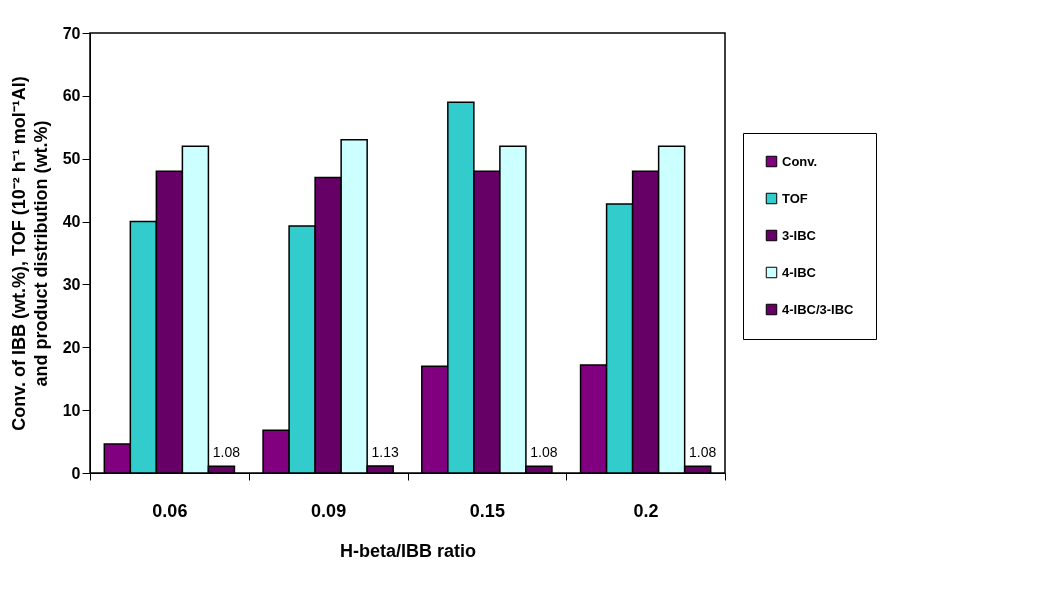  Describe the element at coordinates (71, 222) in the screenshot. I see `y-tick-label: 40` at that location.